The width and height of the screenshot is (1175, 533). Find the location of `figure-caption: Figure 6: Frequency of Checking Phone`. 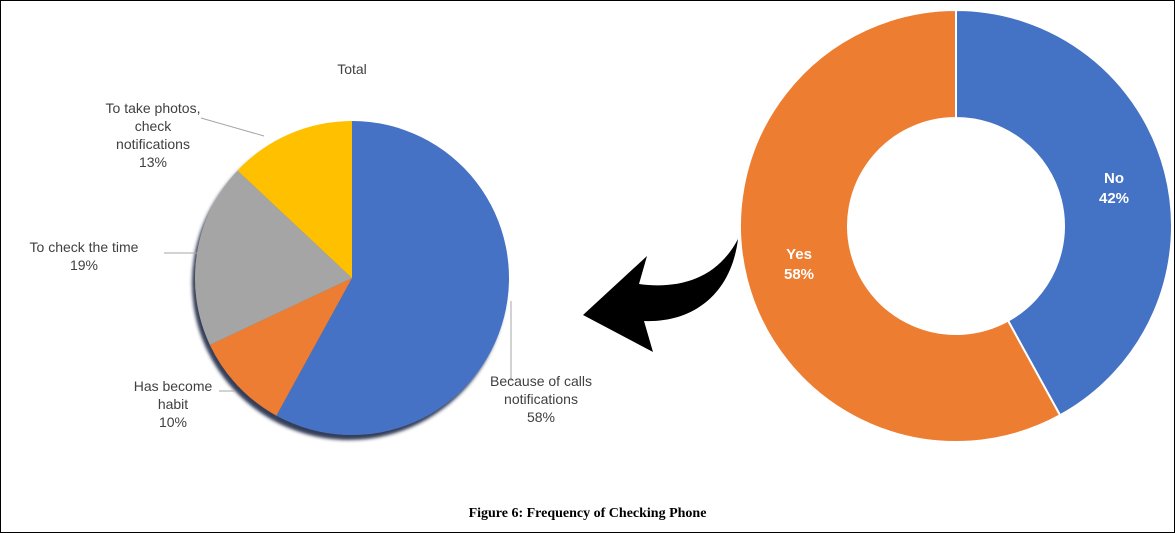

figure-caption: Figure 6: Frequency of Checking Phone is located at coordinates (587, 513).